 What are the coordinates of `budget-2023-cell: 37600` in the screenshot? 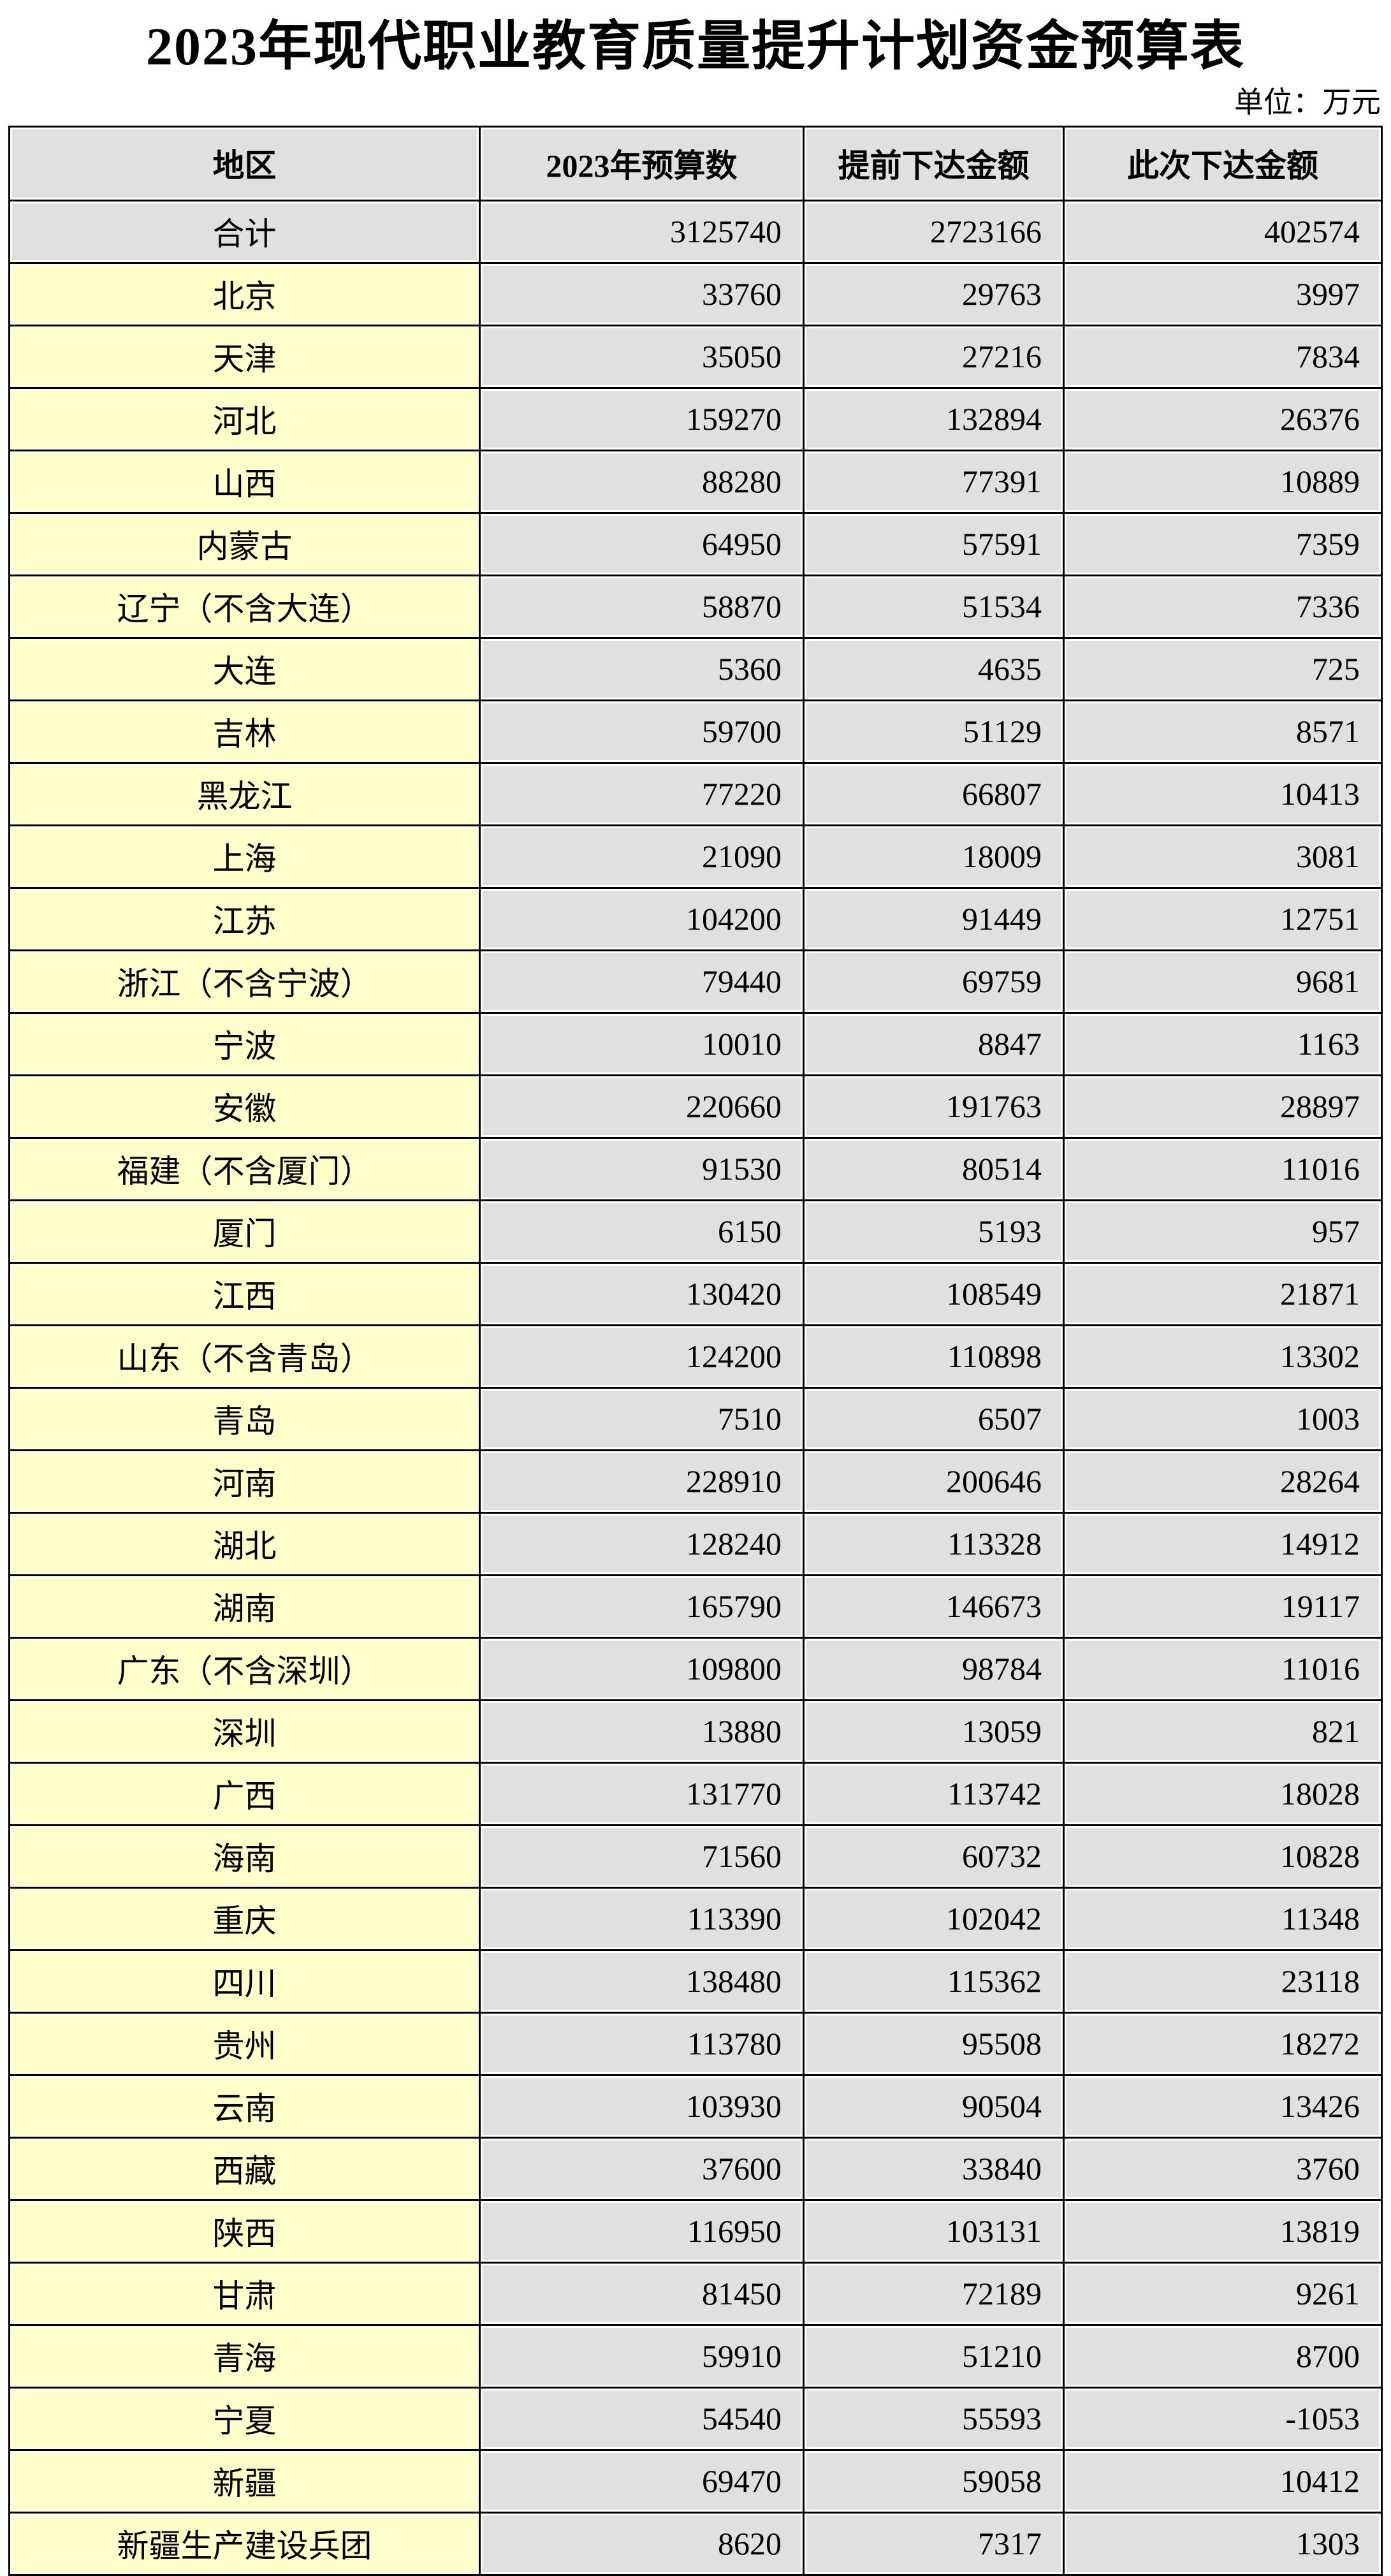 It's located at (642, 2168).